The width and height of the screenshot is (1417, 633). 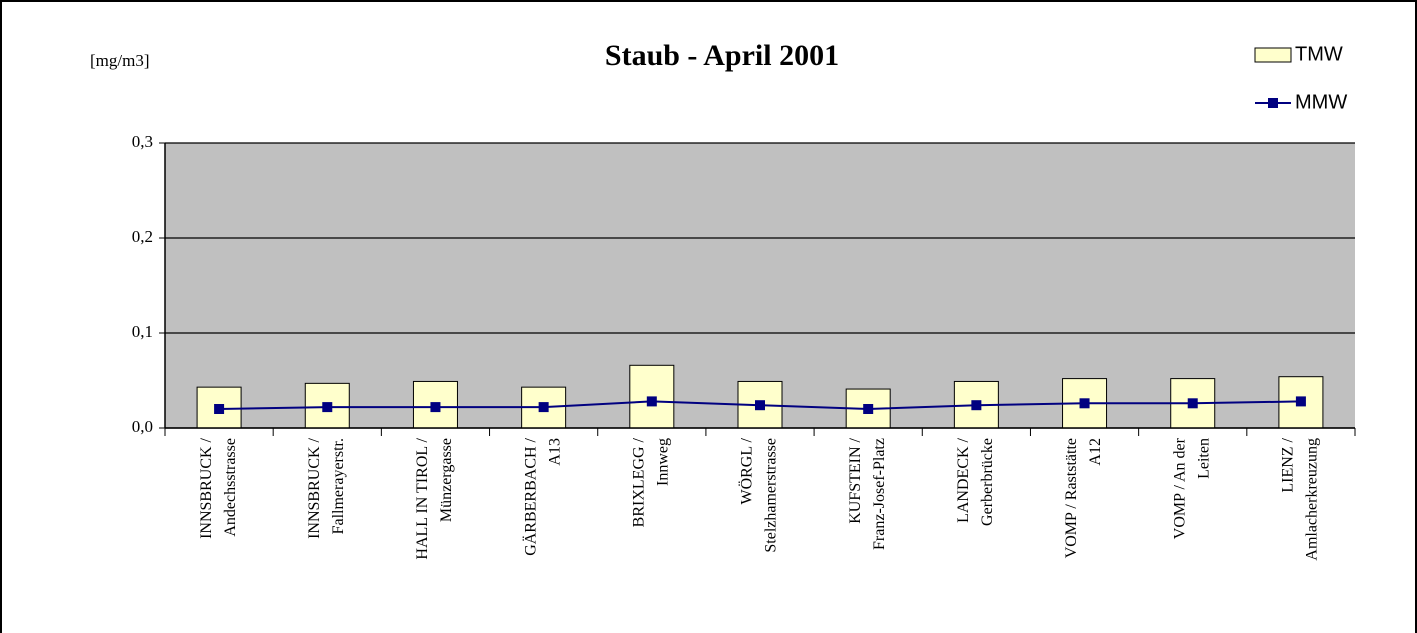 I want to click on x-tick-label: Fallmerayerstr., so click(x=338, y=486).